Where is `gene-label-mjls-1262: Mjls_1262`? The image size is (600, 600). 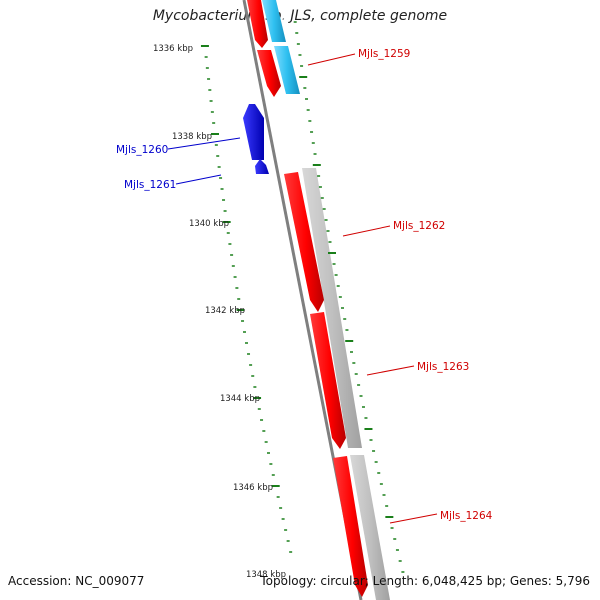
gene-label-mjls-1262: Mjls_1262 is located at coordinates (419, 226).